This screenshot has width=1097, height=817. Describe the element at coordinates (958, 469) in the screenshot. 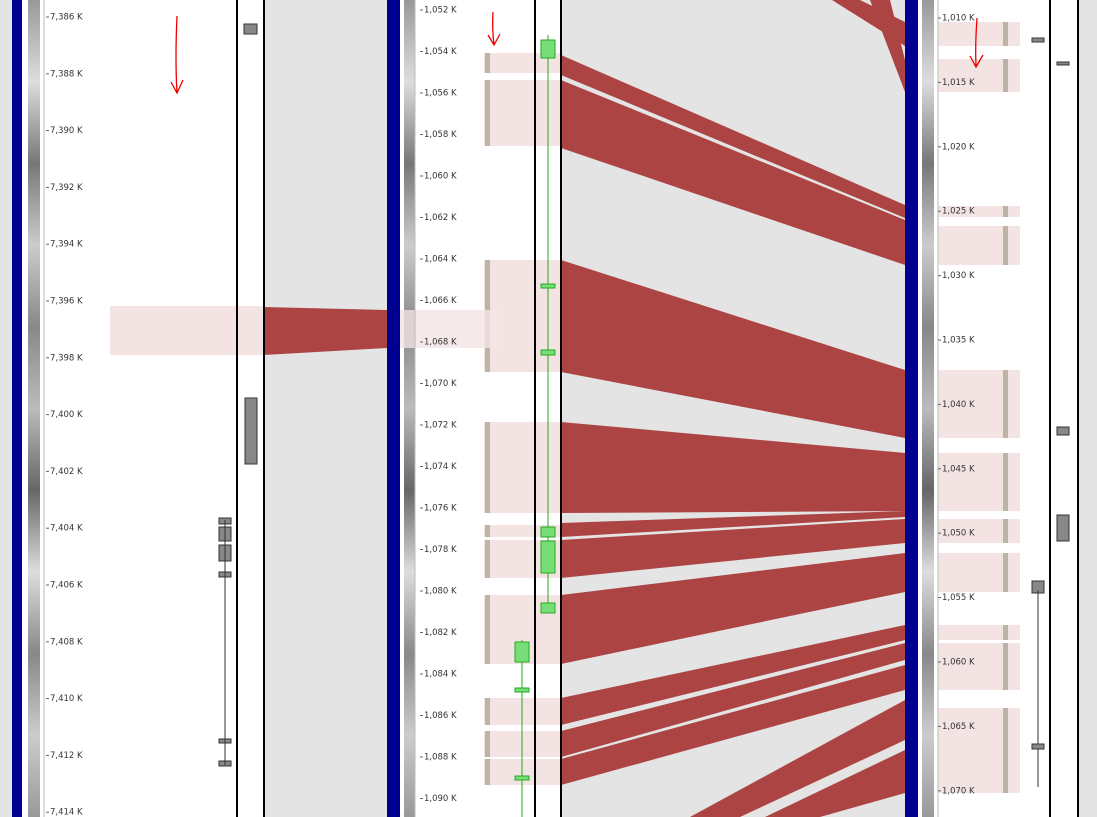

I see `tick-label: 1,045 K` at that location.